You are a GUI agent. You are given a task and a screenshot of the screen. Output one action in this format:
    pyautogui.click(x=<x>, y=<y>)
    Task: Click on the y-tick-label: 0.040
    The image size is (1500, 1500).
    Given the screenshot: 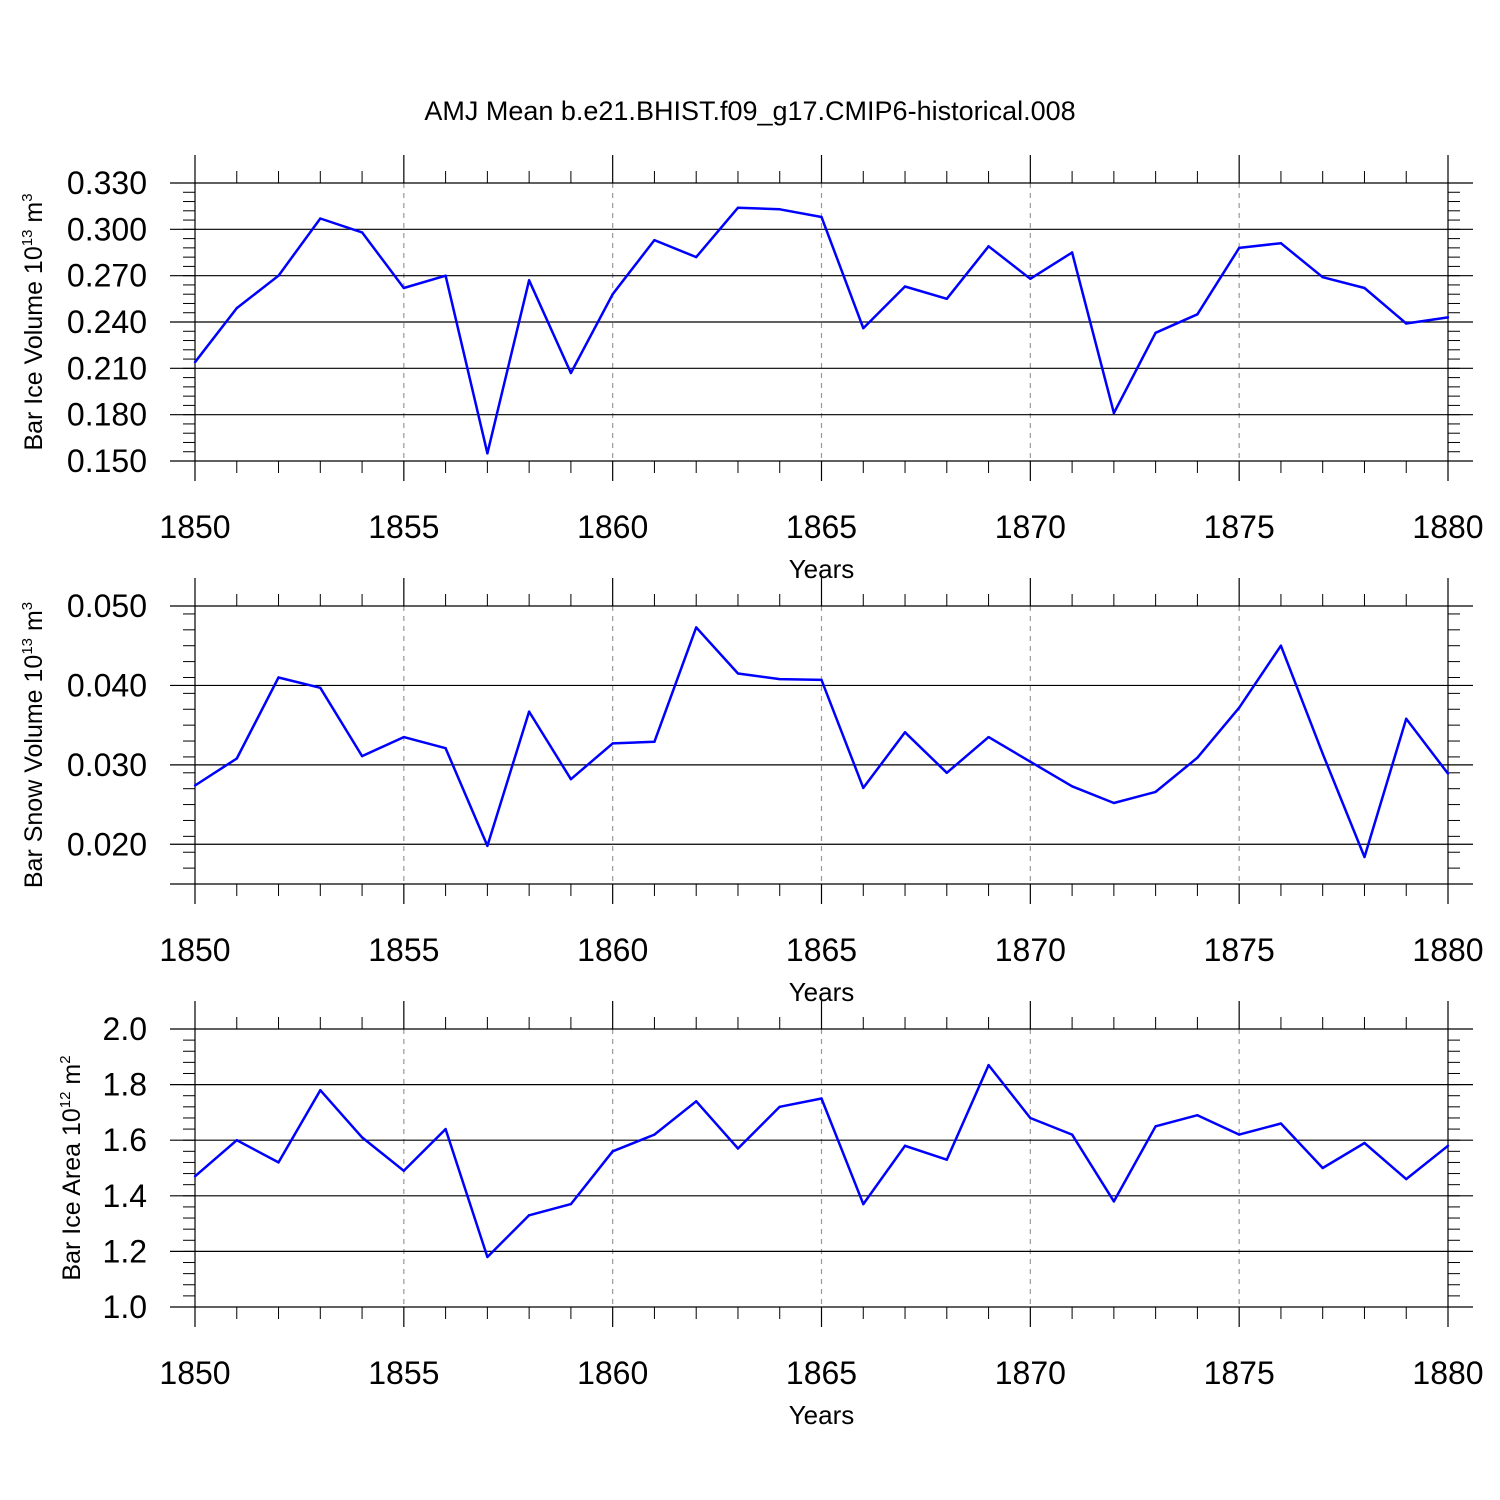 What is the action you would take?
    pyautogui.click(x=107, y=685)
    